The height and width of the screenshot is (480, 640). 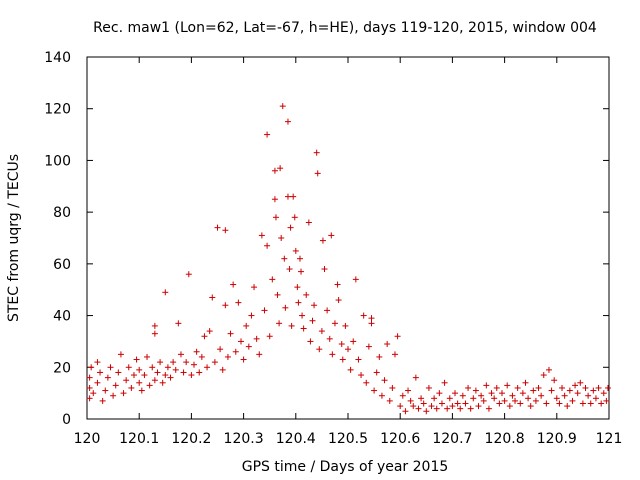 I want to click on x-axis-label: GPS time / Days of year 2015, so click(x=345, y=467).